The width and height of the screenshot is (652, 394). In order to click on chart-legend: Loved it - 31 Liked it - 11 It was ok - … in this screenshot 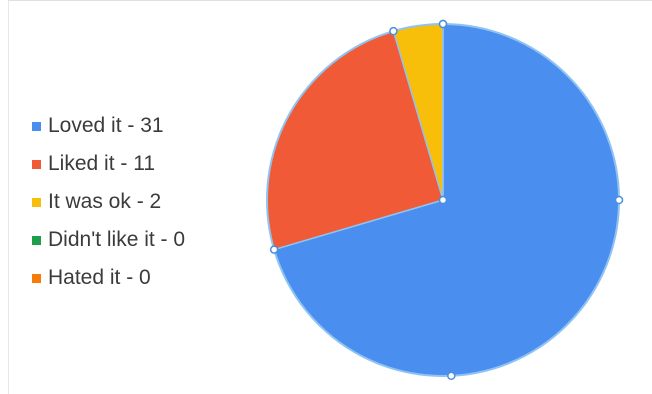, I will do `click(108, 202)`.